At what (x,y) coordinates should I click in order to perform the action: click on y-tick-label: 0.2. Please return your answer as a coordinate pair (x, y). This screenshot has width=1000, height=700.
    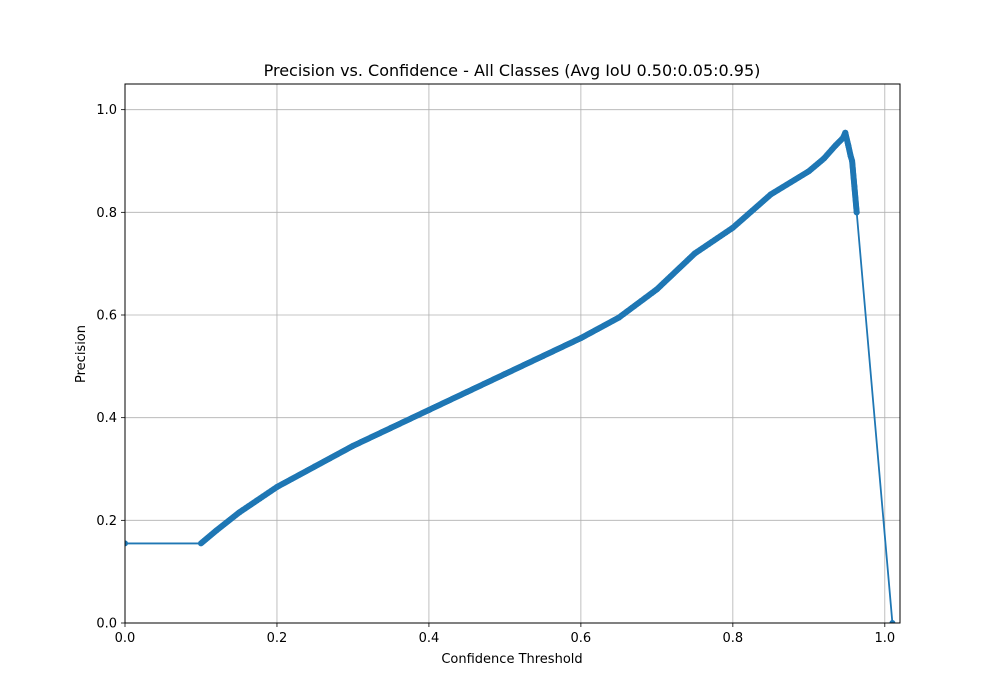
    Looking at the image, I should click on (106, 521).